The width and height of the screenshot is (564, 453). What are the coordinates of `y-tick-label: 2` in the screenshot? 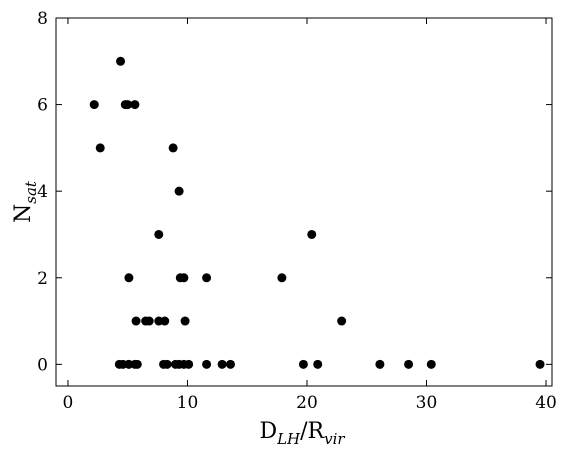 It's located at (42, 279).